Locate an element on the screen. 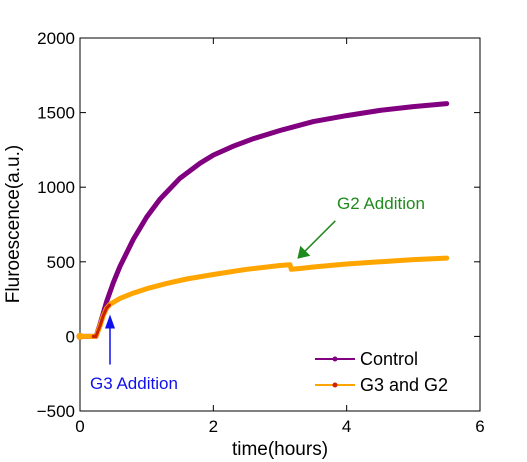 This screenshot has height=462, width=527. x-tick-label: 6 is located at coordinates (479, 426).